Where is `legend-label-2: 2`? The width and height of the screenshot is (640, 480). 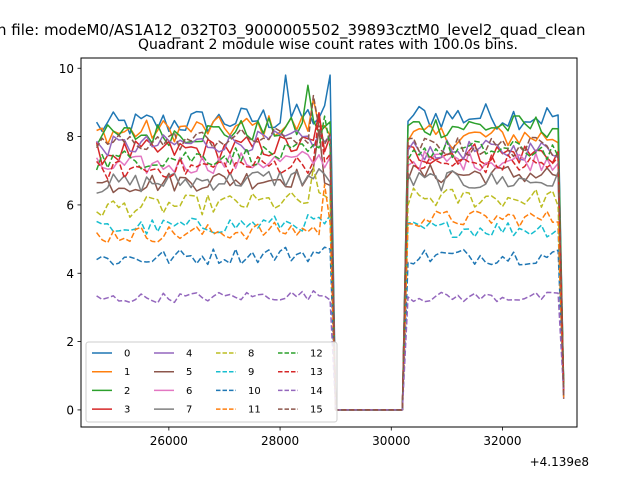
legend-label-2: 2 is located at coordinates (127, 391).